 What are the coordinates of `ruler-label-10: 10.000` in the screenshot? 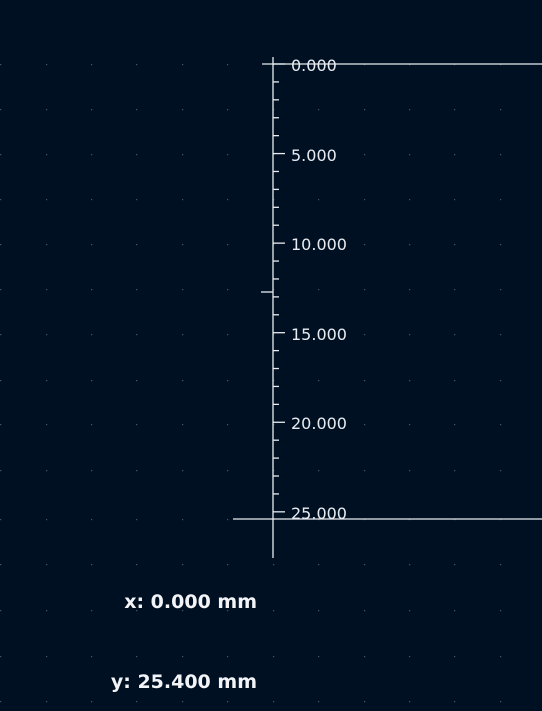 It's located at (319, 244).